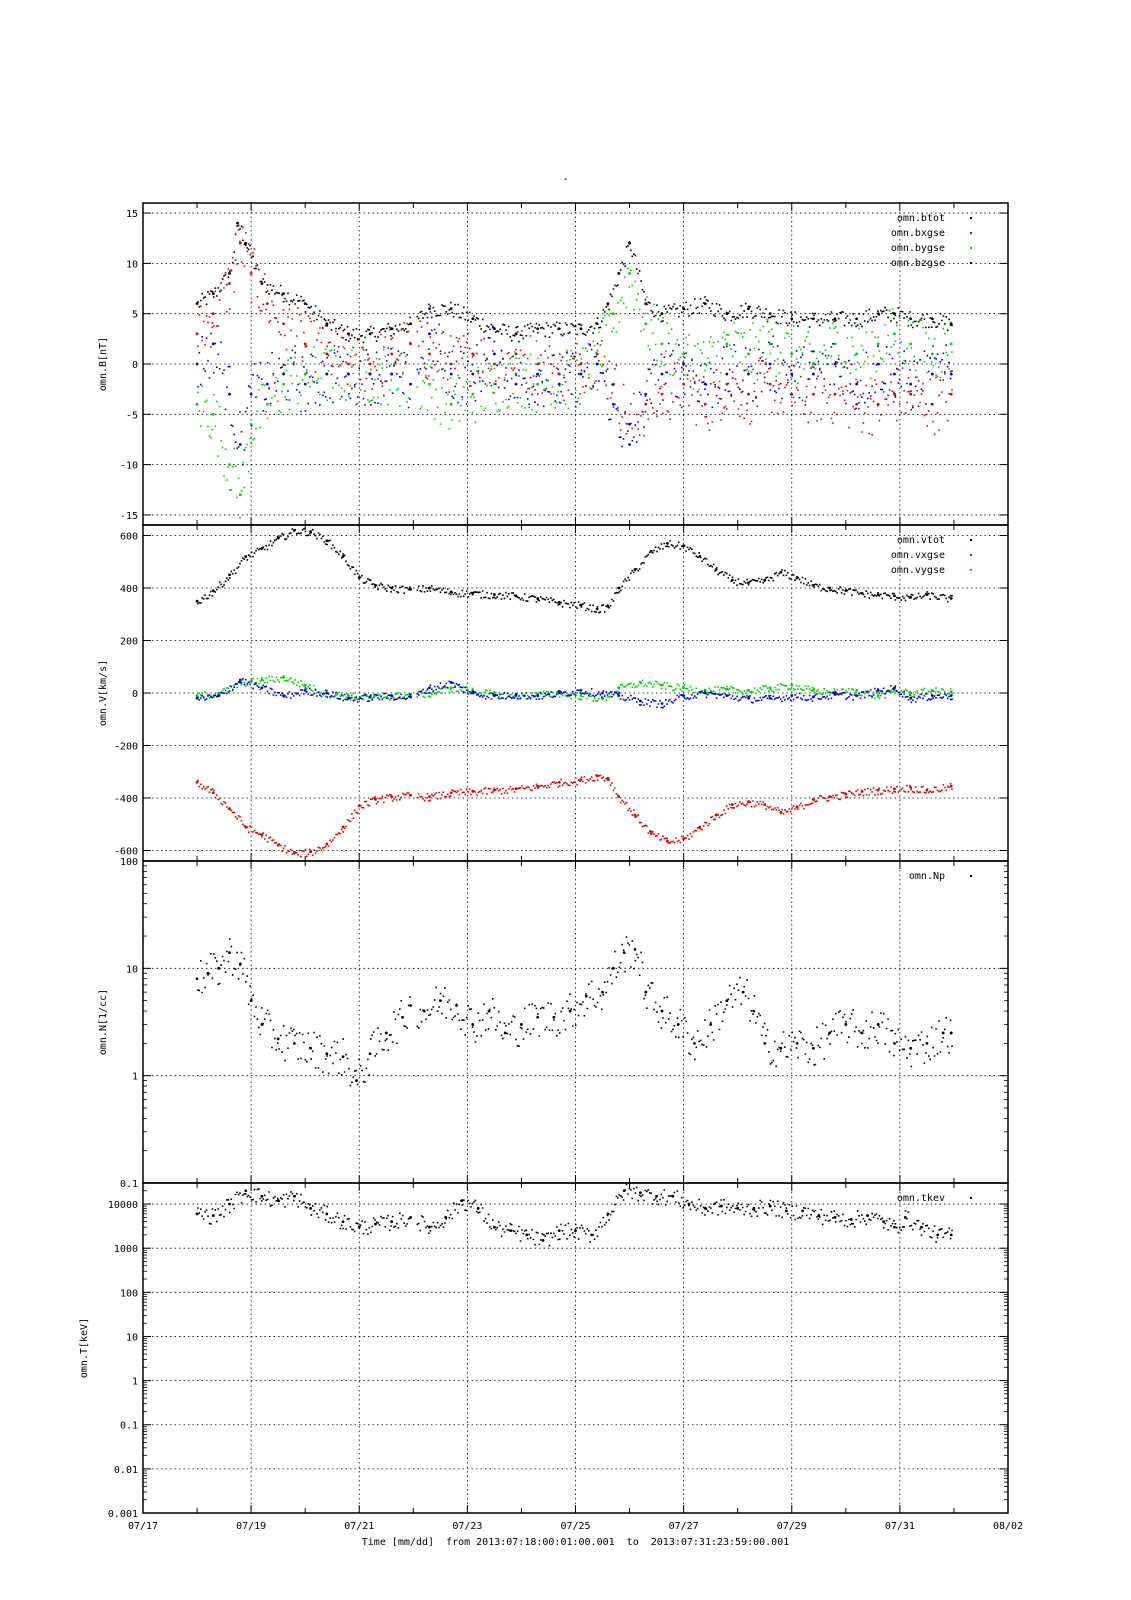 This screenshot has height=1600, width=1131. What do you see at coordinates (918, 248) in the screenshot?
I see `legend-label: omn.bygse` at bounding box center [918, 248].